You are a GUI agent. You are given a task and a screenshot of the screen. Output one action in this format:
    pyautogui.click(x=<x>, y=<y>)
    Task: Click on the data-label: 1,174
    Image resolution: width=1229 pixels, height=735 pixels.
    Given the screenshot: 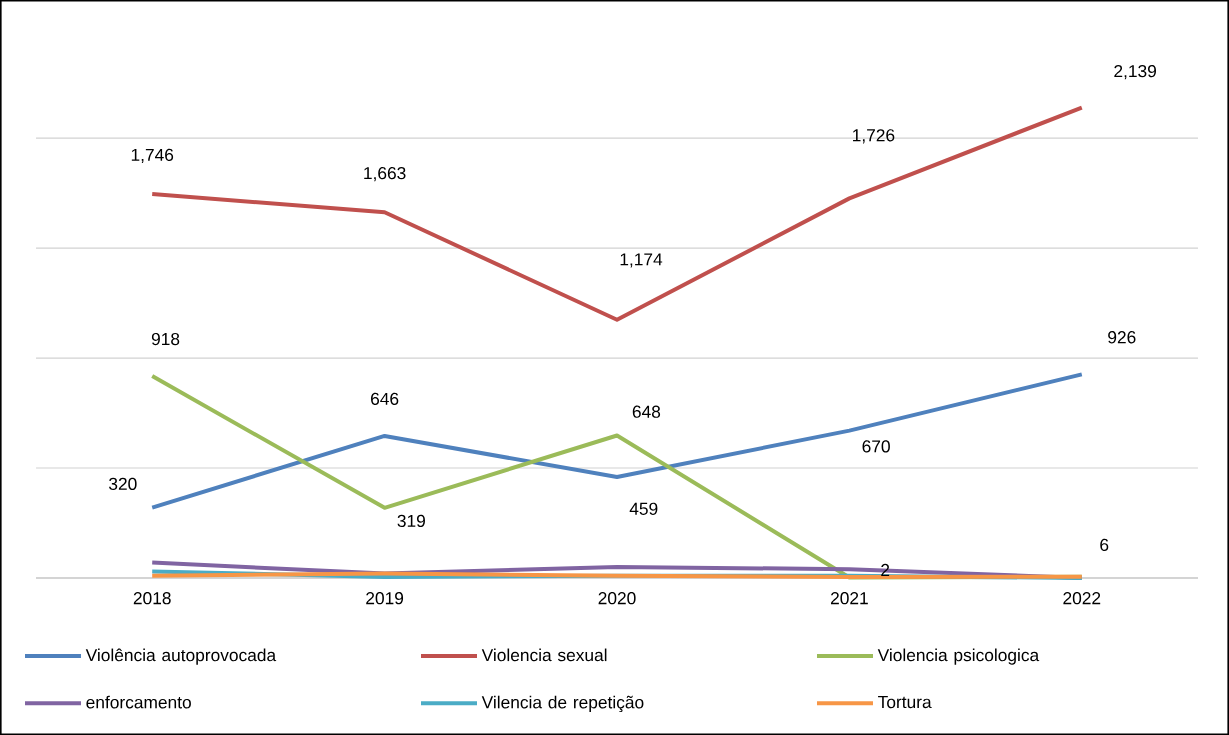 What is the action you would take?
    pyautogui.click(x=641, y=260)
    